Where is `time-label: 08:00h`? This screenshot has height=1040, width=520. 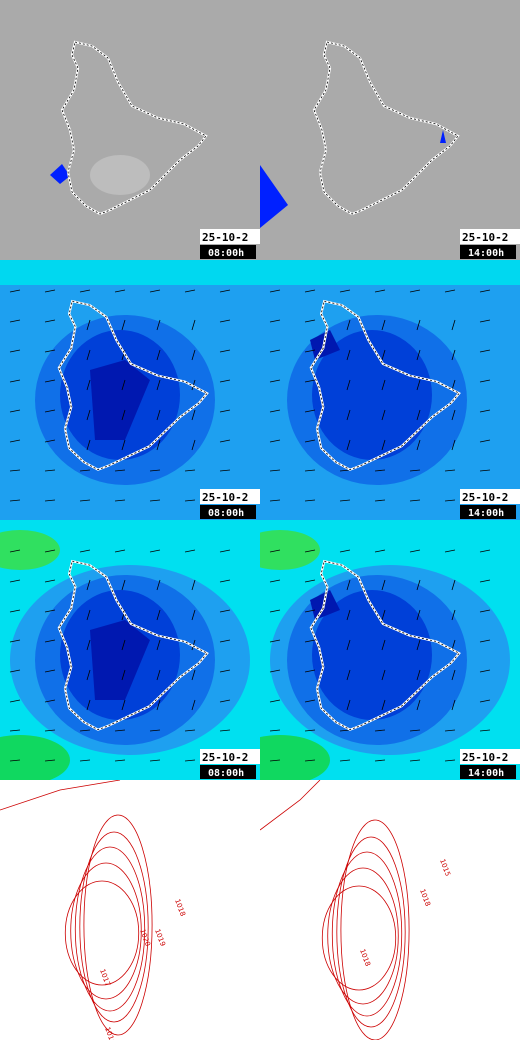
time-label: 08:00h is located at coordinates (226, 773).